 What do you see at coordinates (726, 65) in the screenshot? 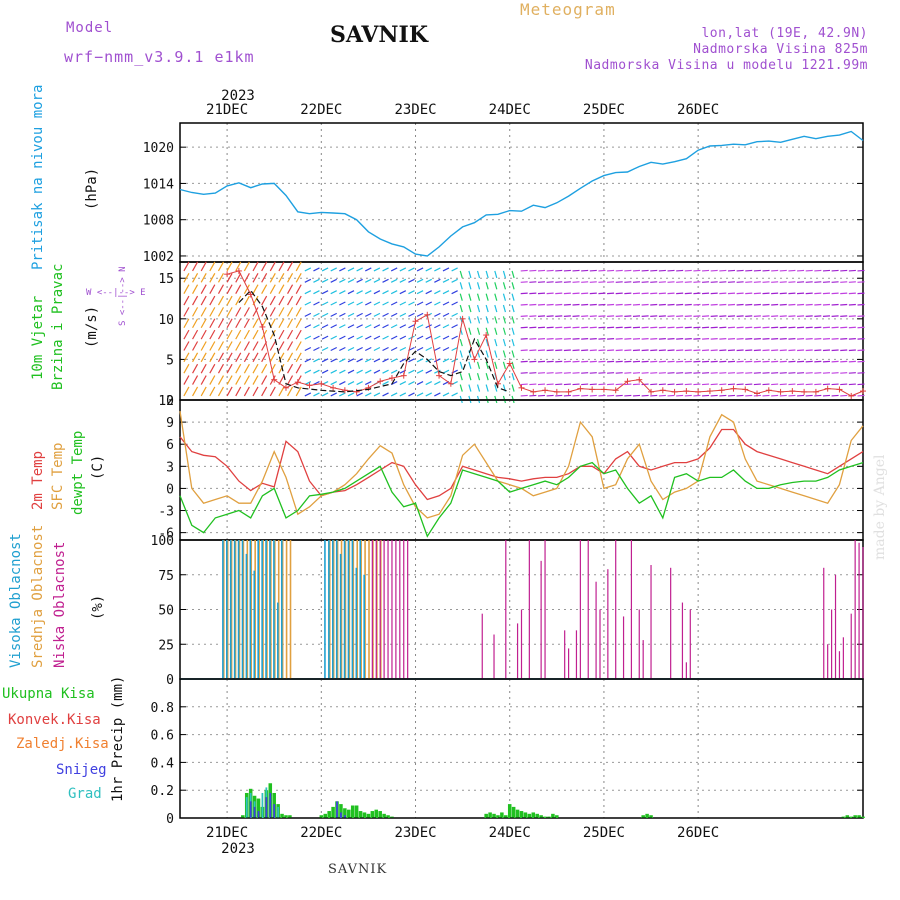
I see `model-elevation-label: Nadmorska Visina u modelu 1221.99m` at bounding box center [726, 65].